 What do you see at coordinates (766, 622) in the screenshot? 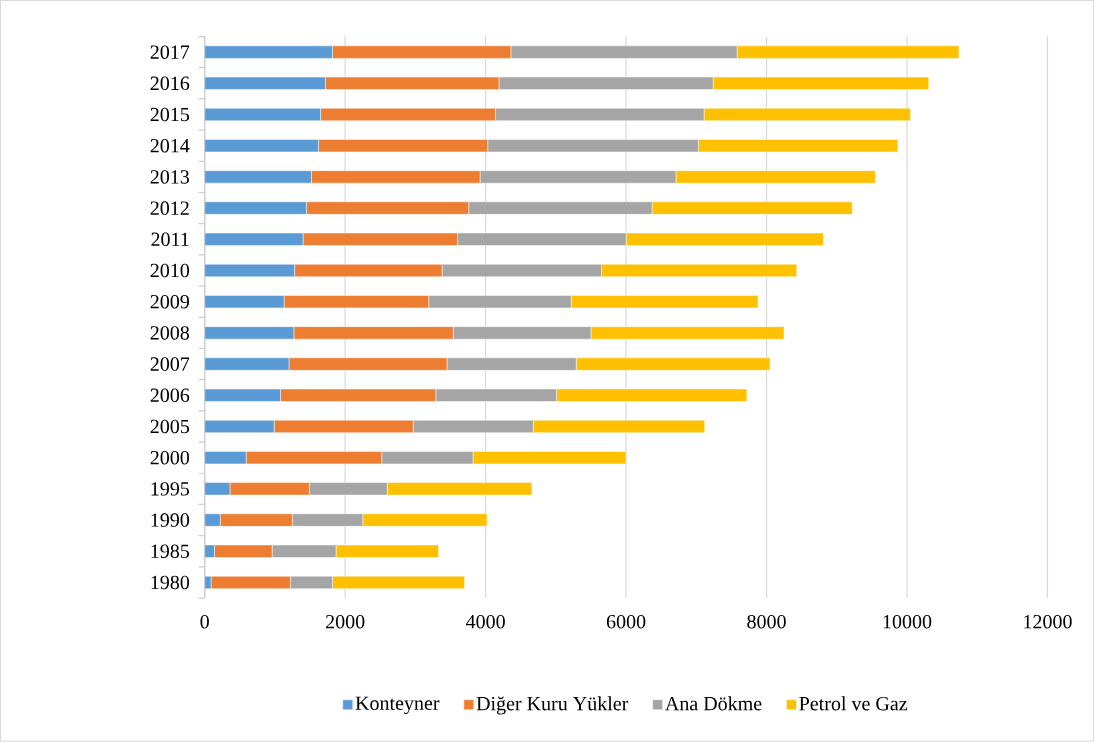
I see `x-tick-label: 8000` at bounding box center [766, 622].